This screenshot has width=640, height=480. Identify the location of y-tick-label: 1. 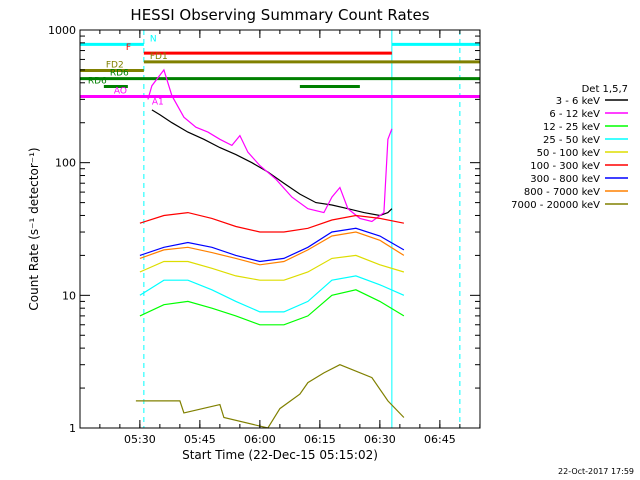
(72, 428).